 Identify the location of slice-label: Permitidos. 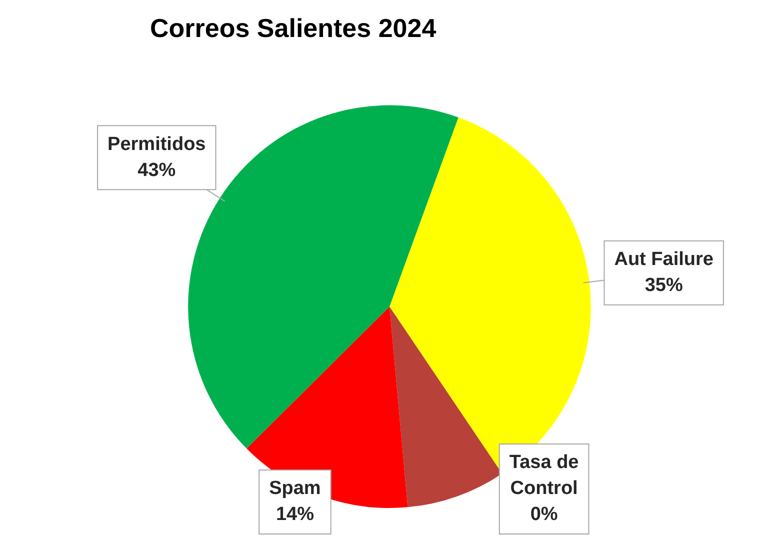
(157, 144).